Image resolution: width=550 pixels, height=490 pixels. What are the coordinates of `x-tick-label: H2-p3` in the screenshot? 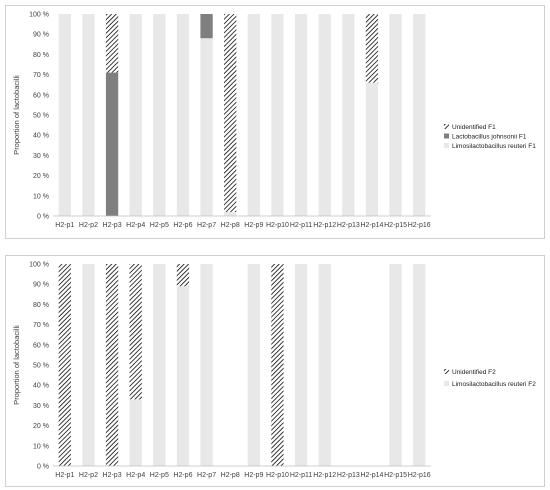 It's located at (112, 475).